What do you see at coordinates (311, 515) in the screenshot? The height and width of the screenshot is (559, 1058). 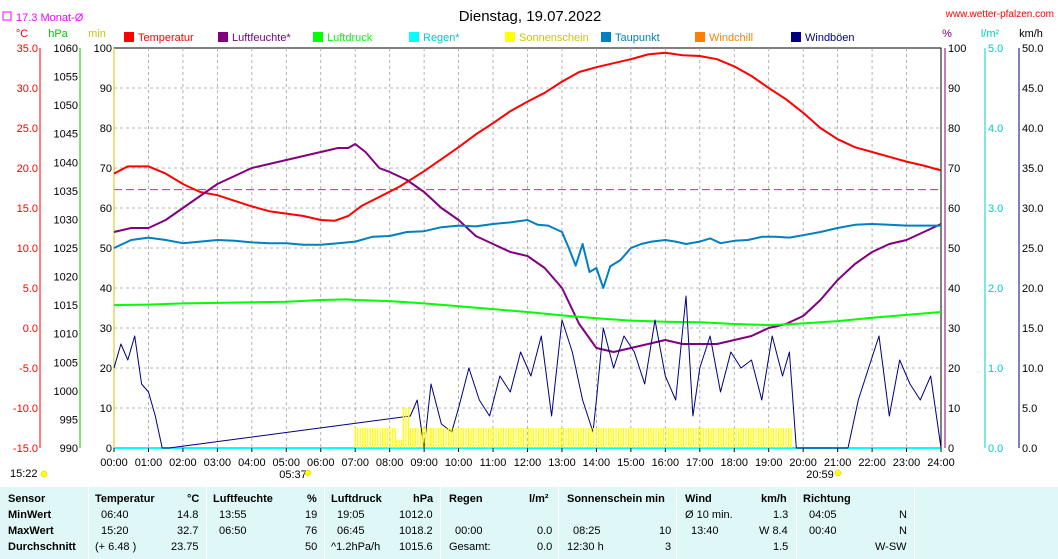 I see `hum-min-value: 19` at bounding box center [311, 515].